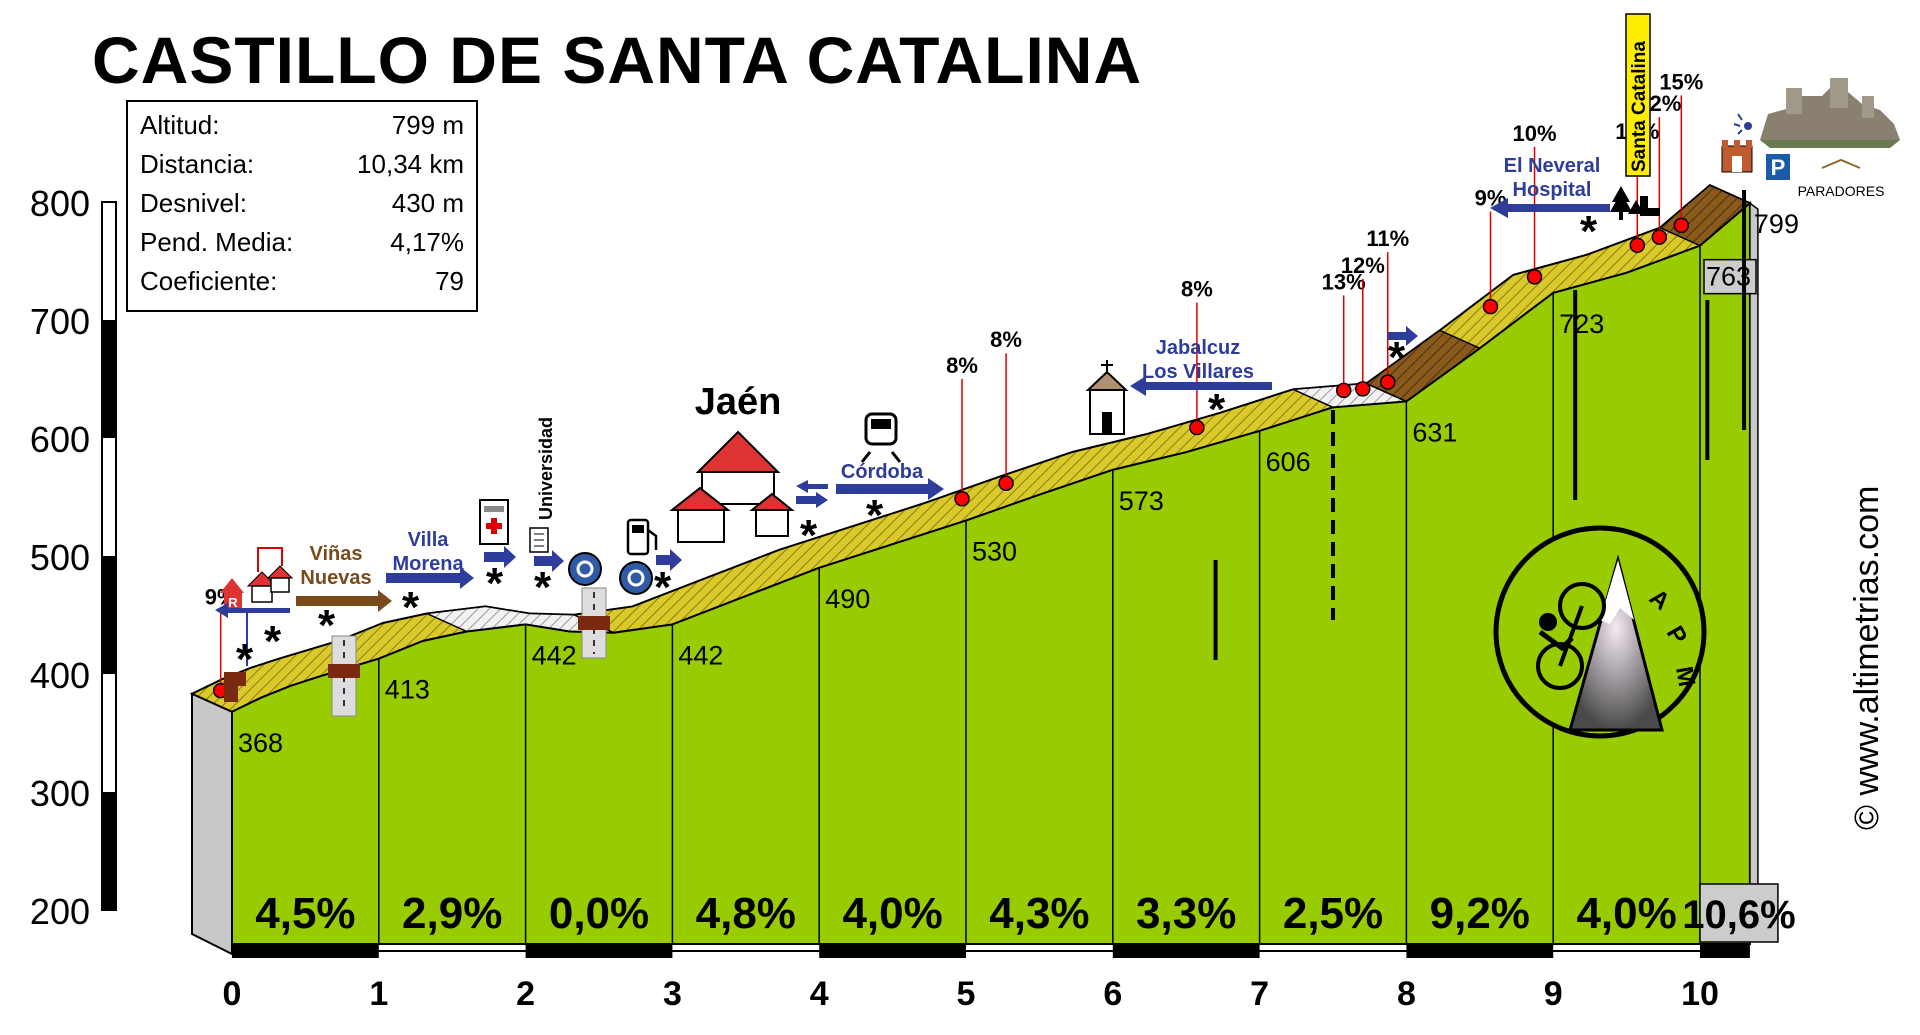 This screenshot has height=1035, width=1920. Describe the element at coordinates (1742, 124) in the screenshot. I see `lookout-icon` at that location.